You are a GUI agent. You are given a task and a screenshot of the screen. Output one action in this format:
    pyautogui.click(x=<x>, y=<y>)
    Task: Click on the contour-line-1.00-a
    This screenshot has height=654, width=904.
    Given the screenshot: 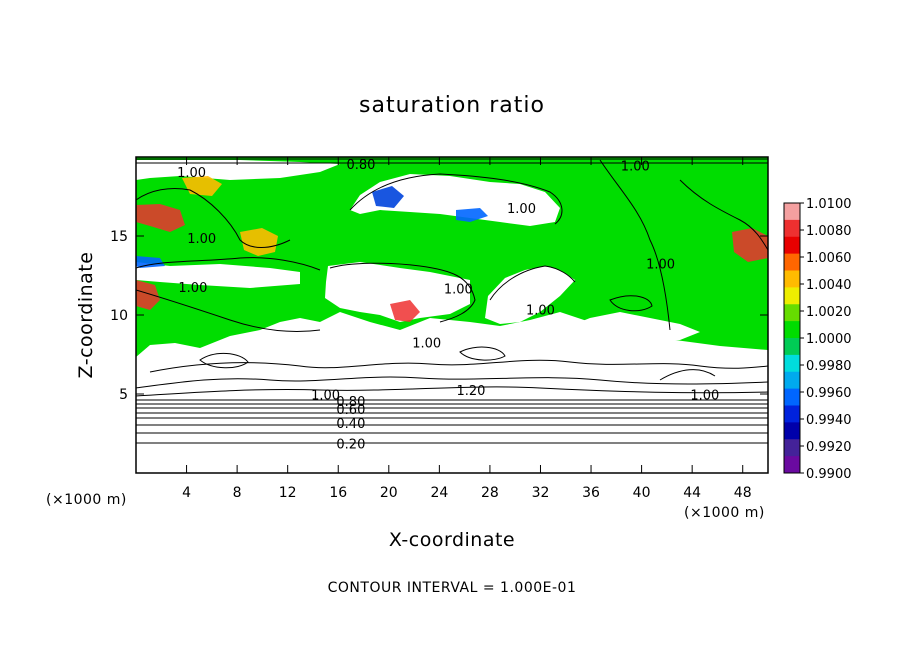 What is the action you would take?
    pyautogui.click(x=228, y=264)
    